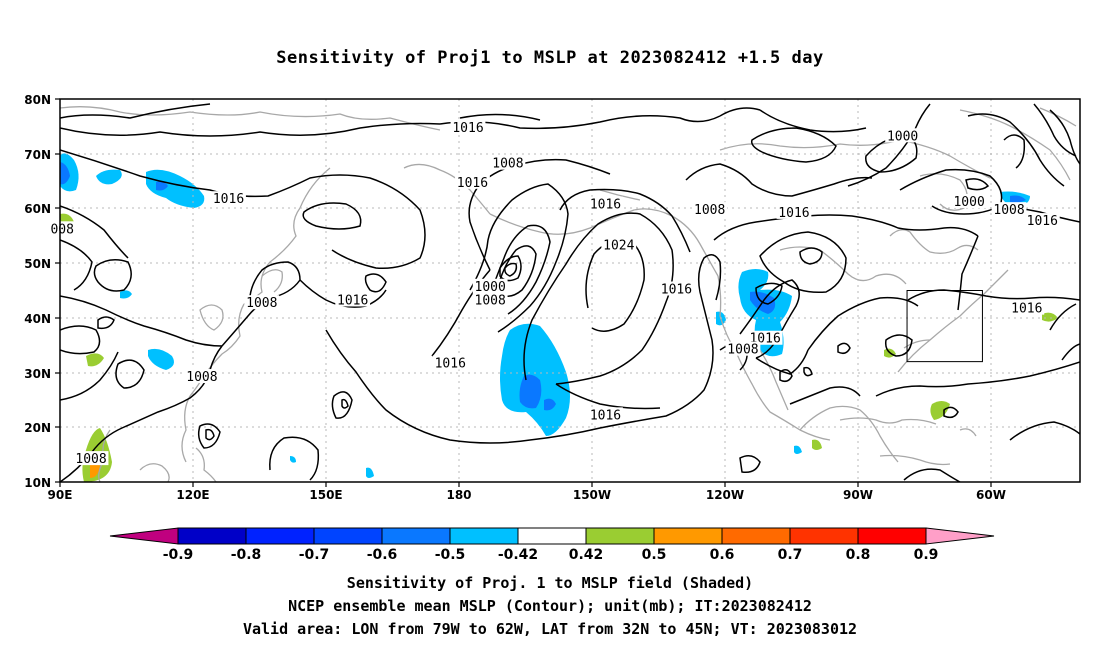  I want to click on colorbar-label: 0.42, so click(586, 555).